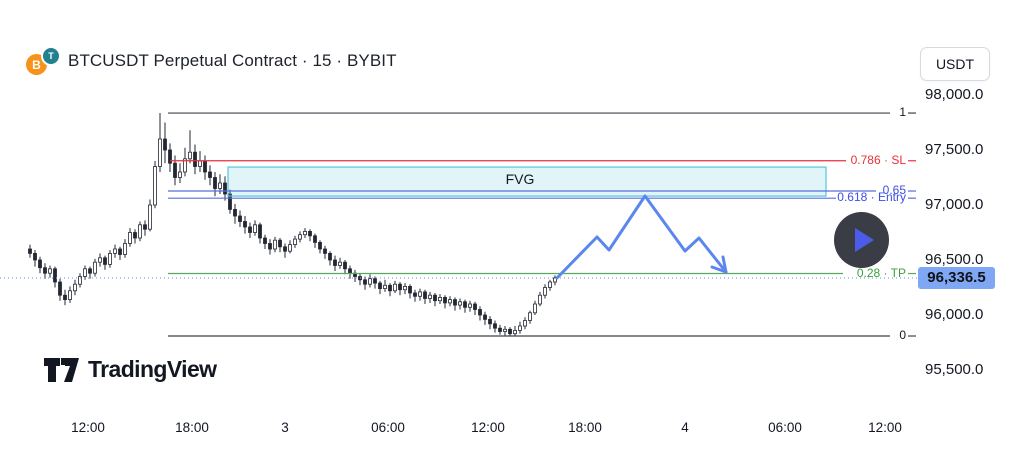 The height and width of the screenshot is (452, 1024). Describe the element at coordinates (719, 264) in the screenshot. I see `projection-arrowhead` at that location.